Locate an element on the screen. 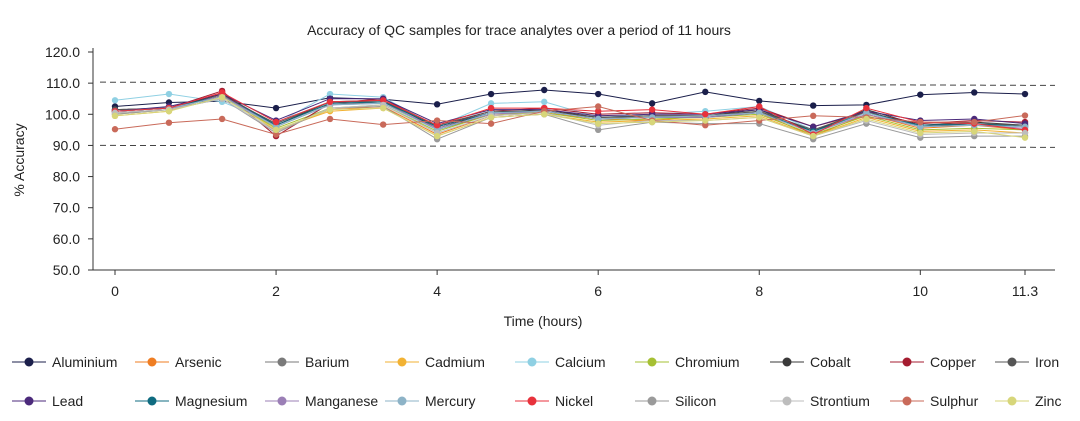  legend-item-copper: Copper is located at coordinates (933, 362).